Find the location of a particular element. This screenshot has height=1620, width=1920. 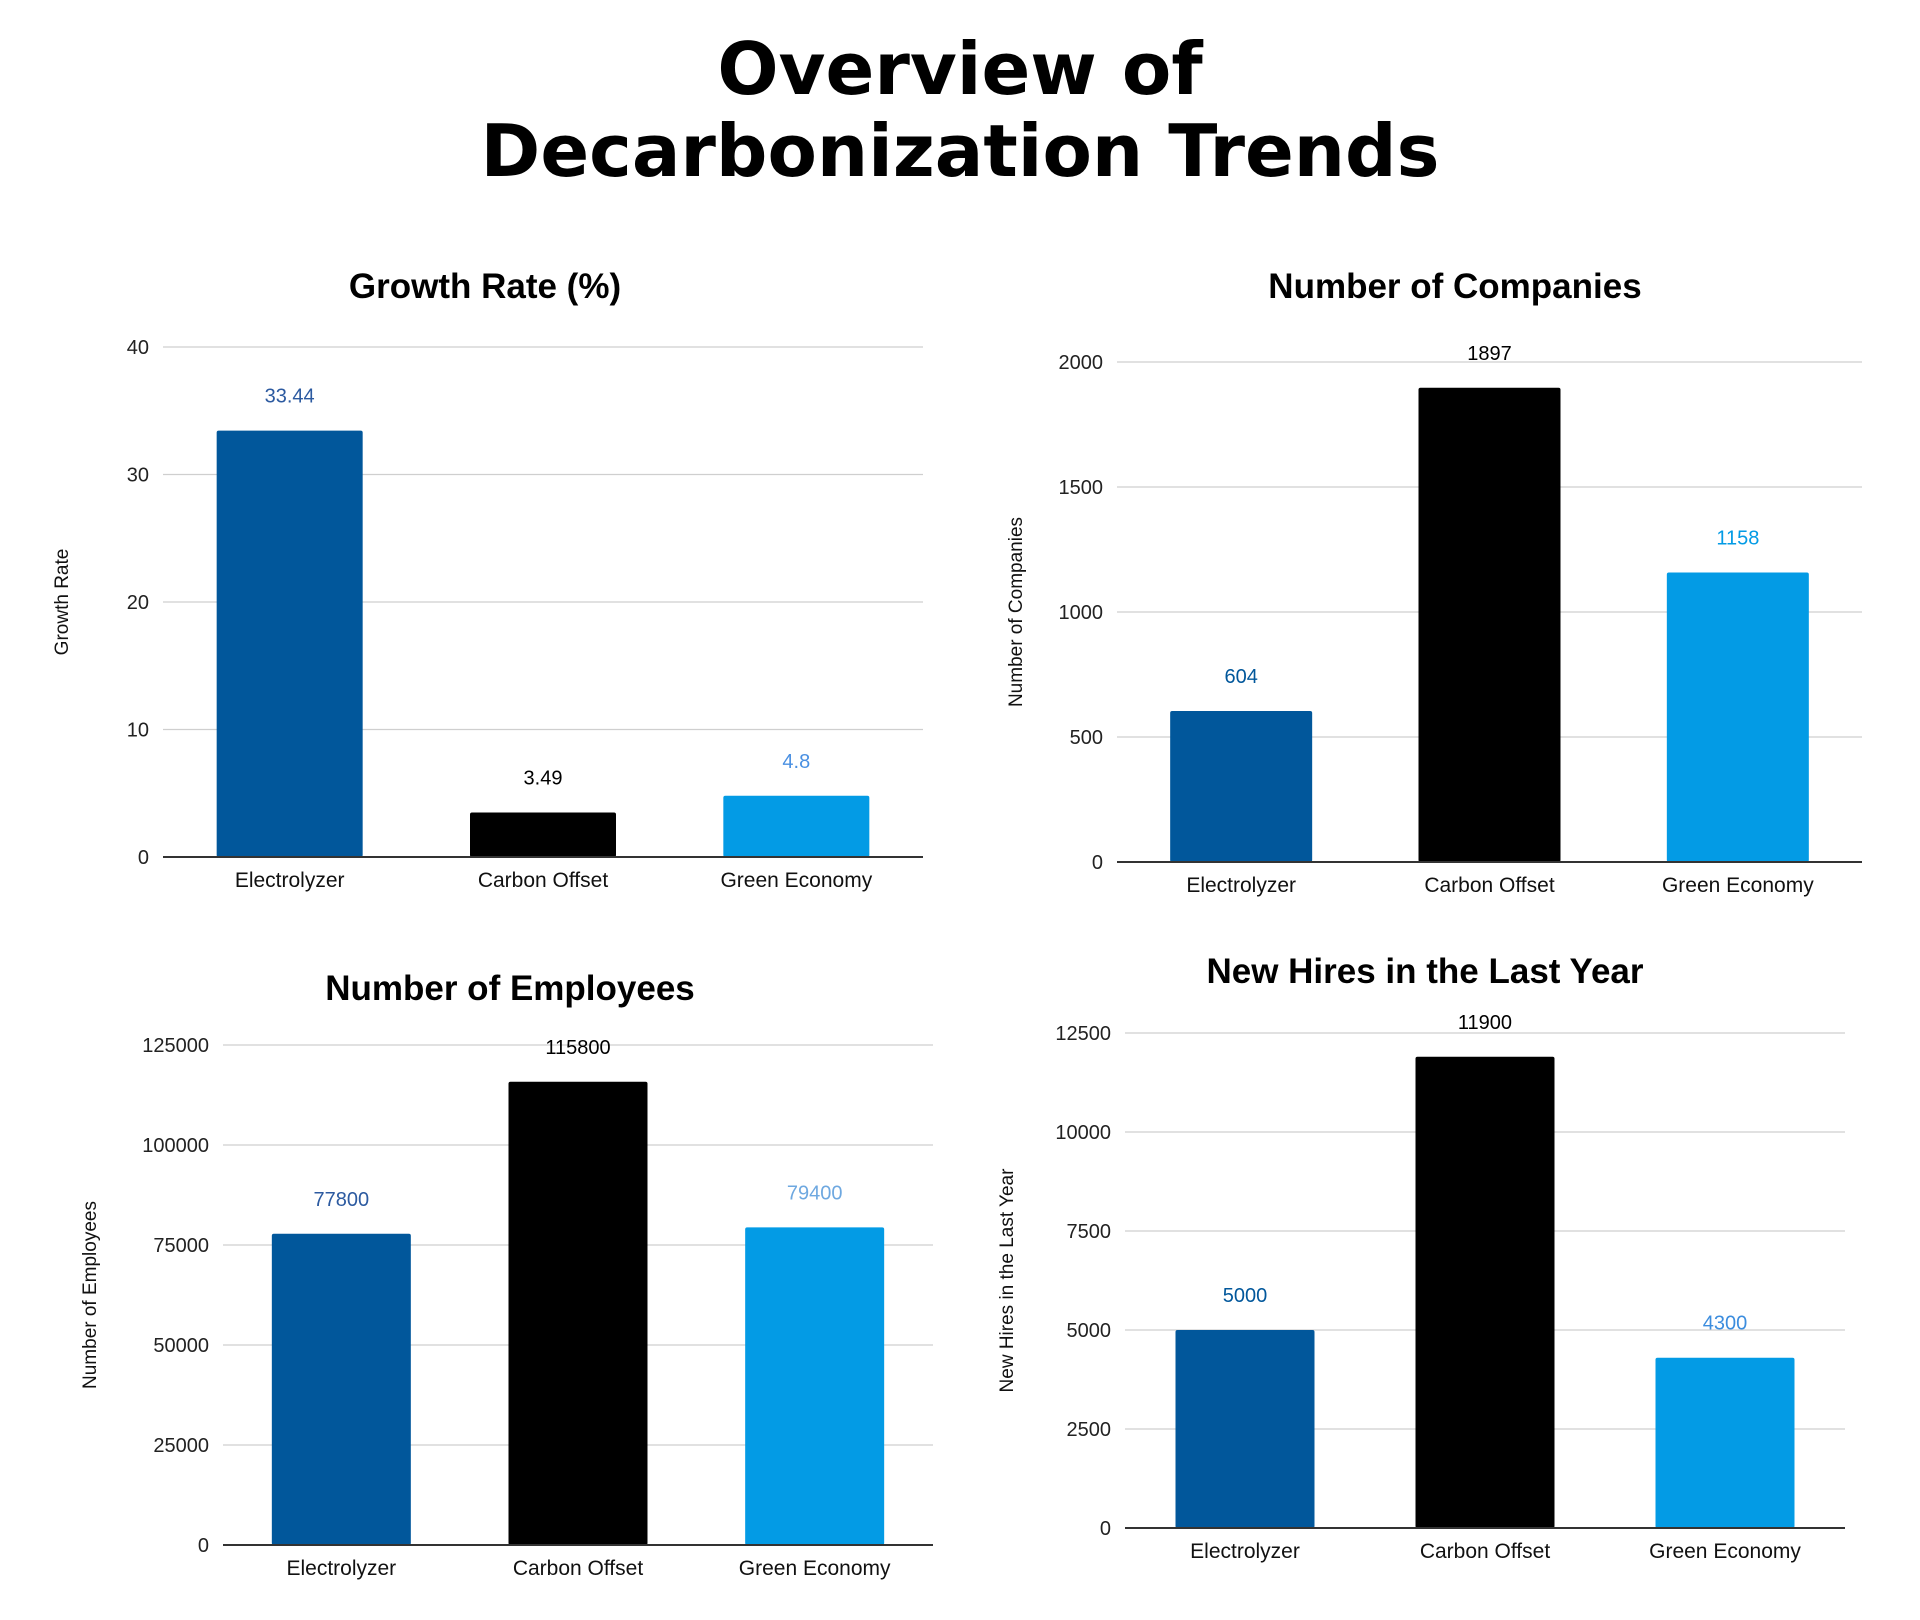

companies-data-label: 604 is located at coordinates (1240, 677).